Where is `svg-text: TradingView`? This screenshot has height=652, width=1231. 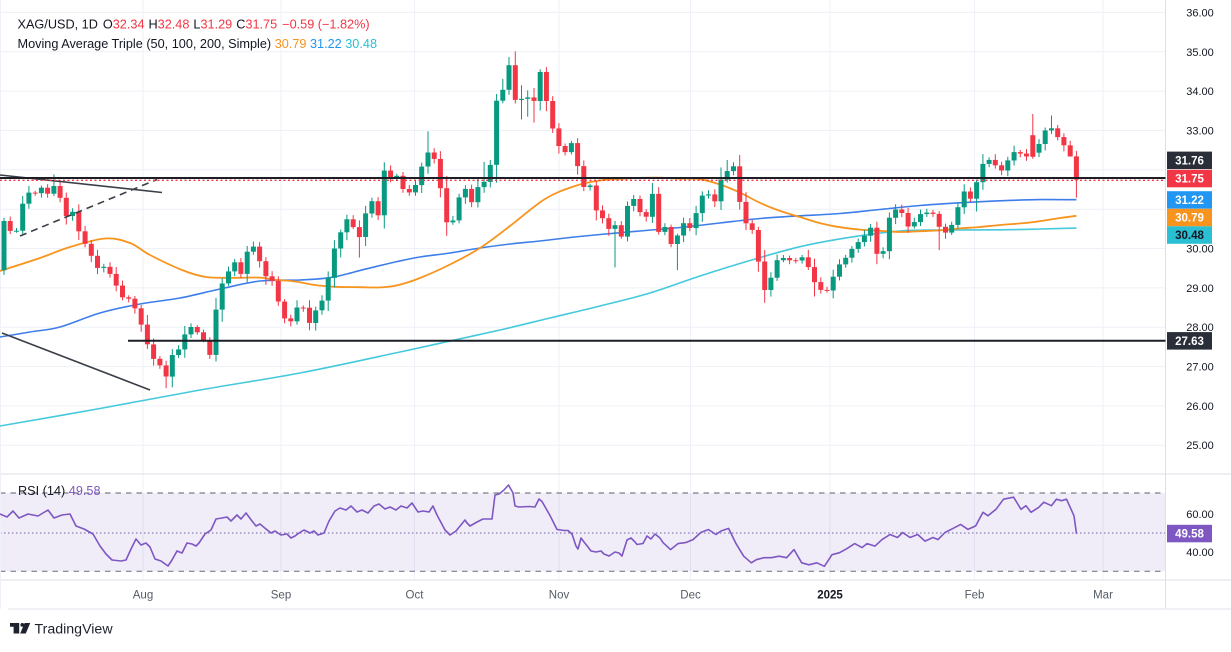 svg-text: TradingView is located at coordinates (74, 630).